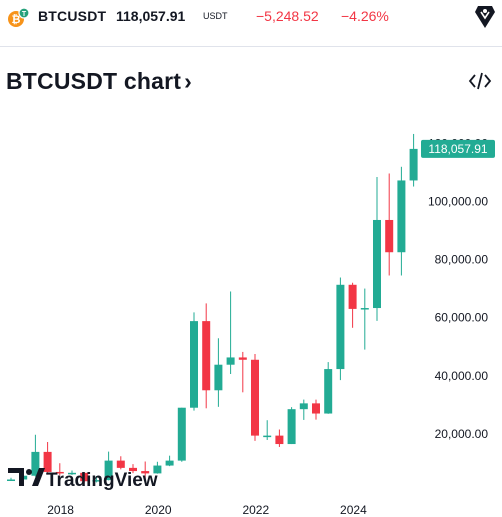  What do you see at coordinates (215, 16) in the screenshot?
I see `currency-unit: USDT` at bounding box center [215, 16].